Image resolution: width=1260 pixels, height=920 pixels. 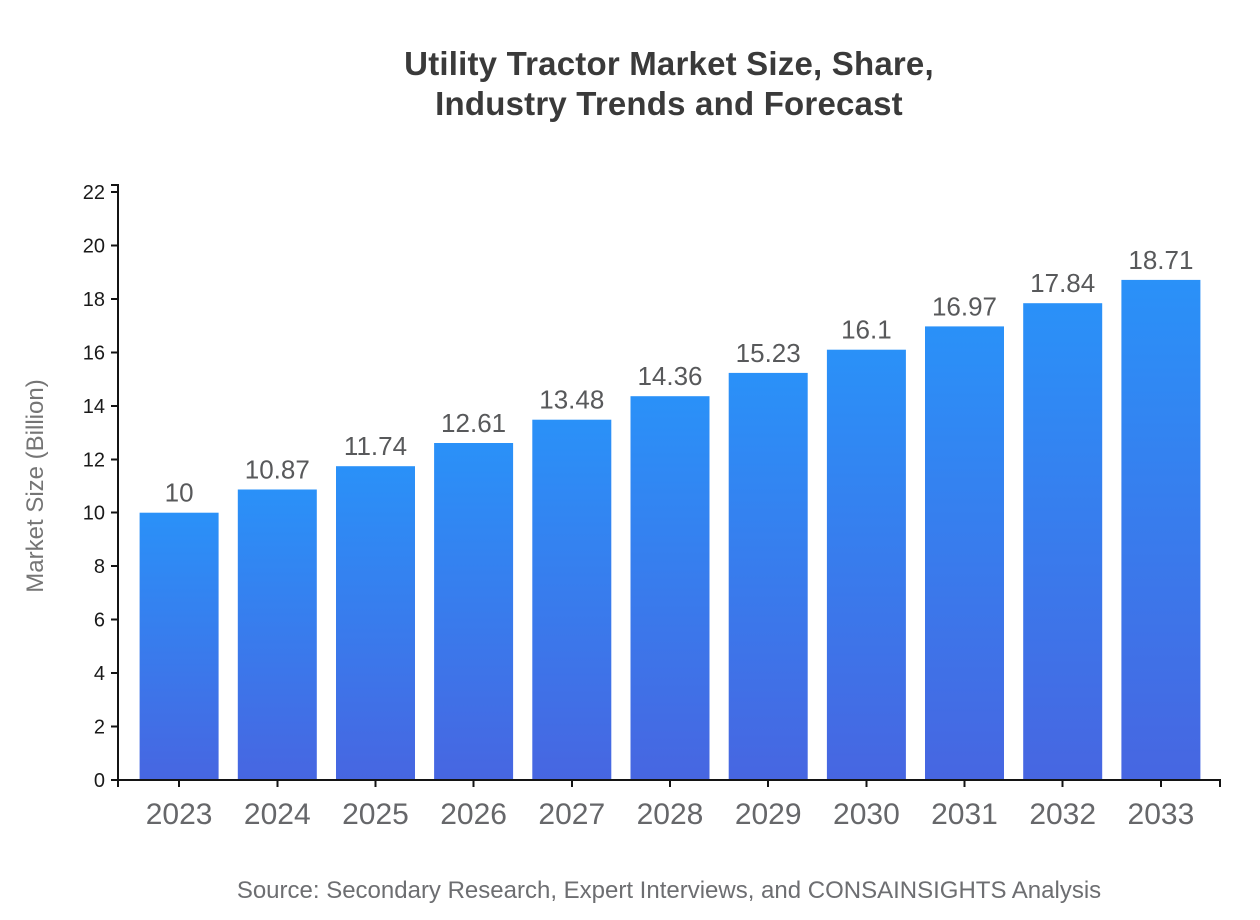 I want to click on bar-value-label: 16.97, so click(x=964, y=306).